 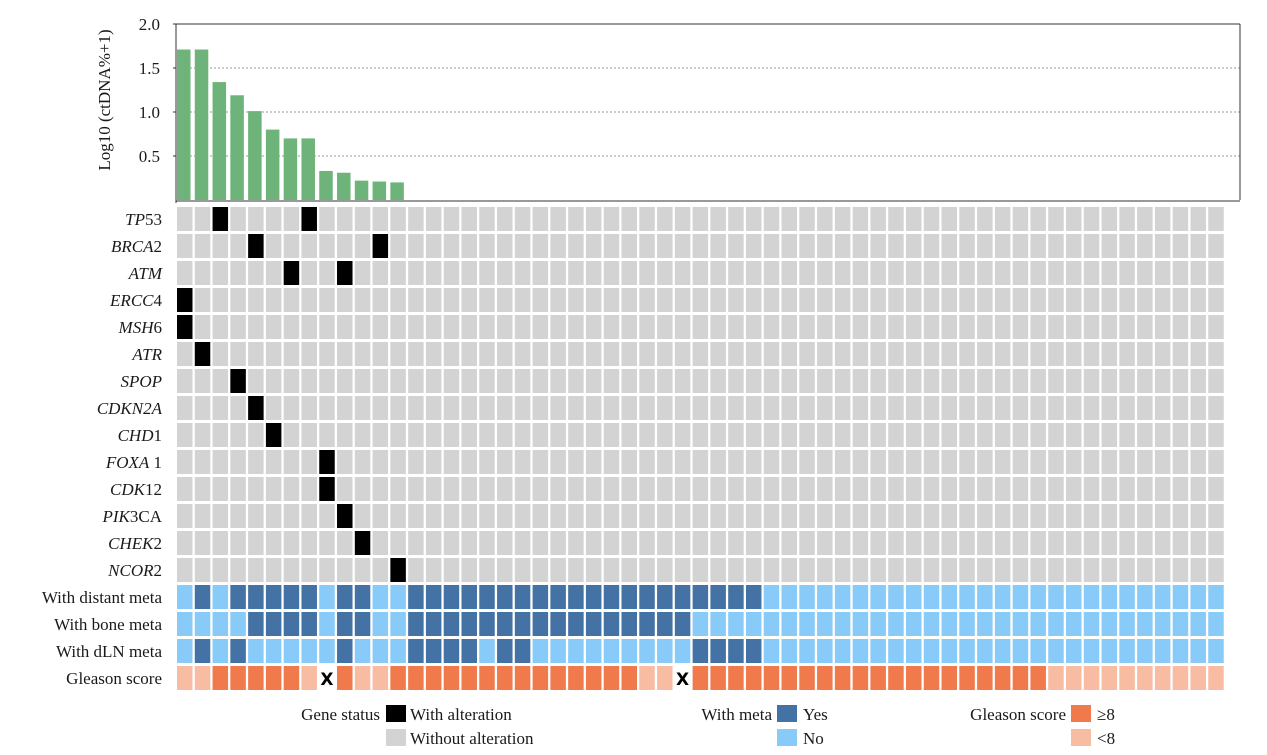 What do you see at coordinates (255, 155) in the screenshot?
I see `ctdna-bar` at bounding box center [255, 155].